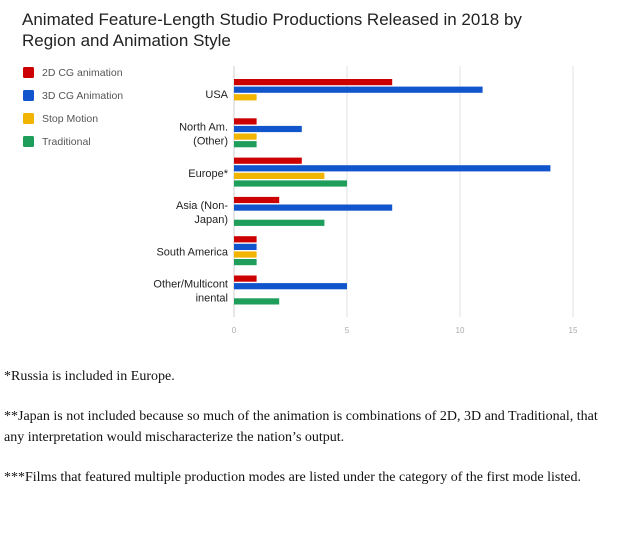 This screenshot has width=618, height=536. What do you see at coordinates (70, 119) in the screenshot?
I see `legend-label: Stop Motion` at bounding box center [70, 119].